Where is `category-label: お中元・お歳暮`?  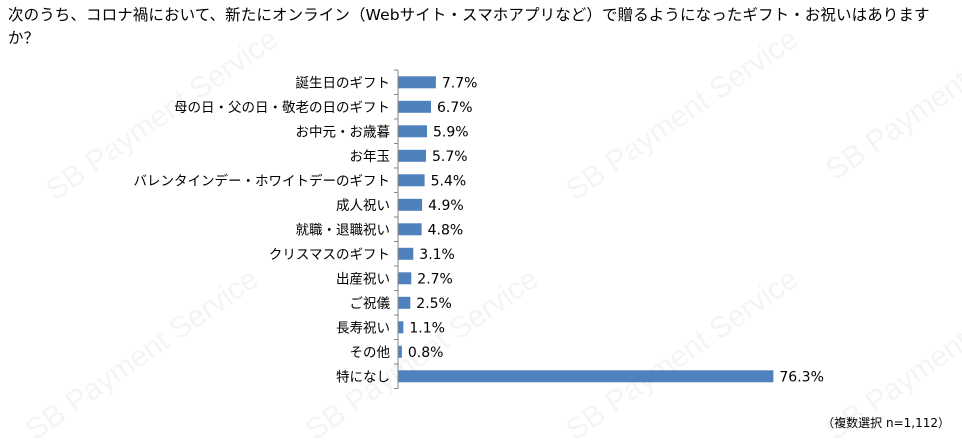 category-label: お中元・お歳暮 is located at coordinates (343, 132).